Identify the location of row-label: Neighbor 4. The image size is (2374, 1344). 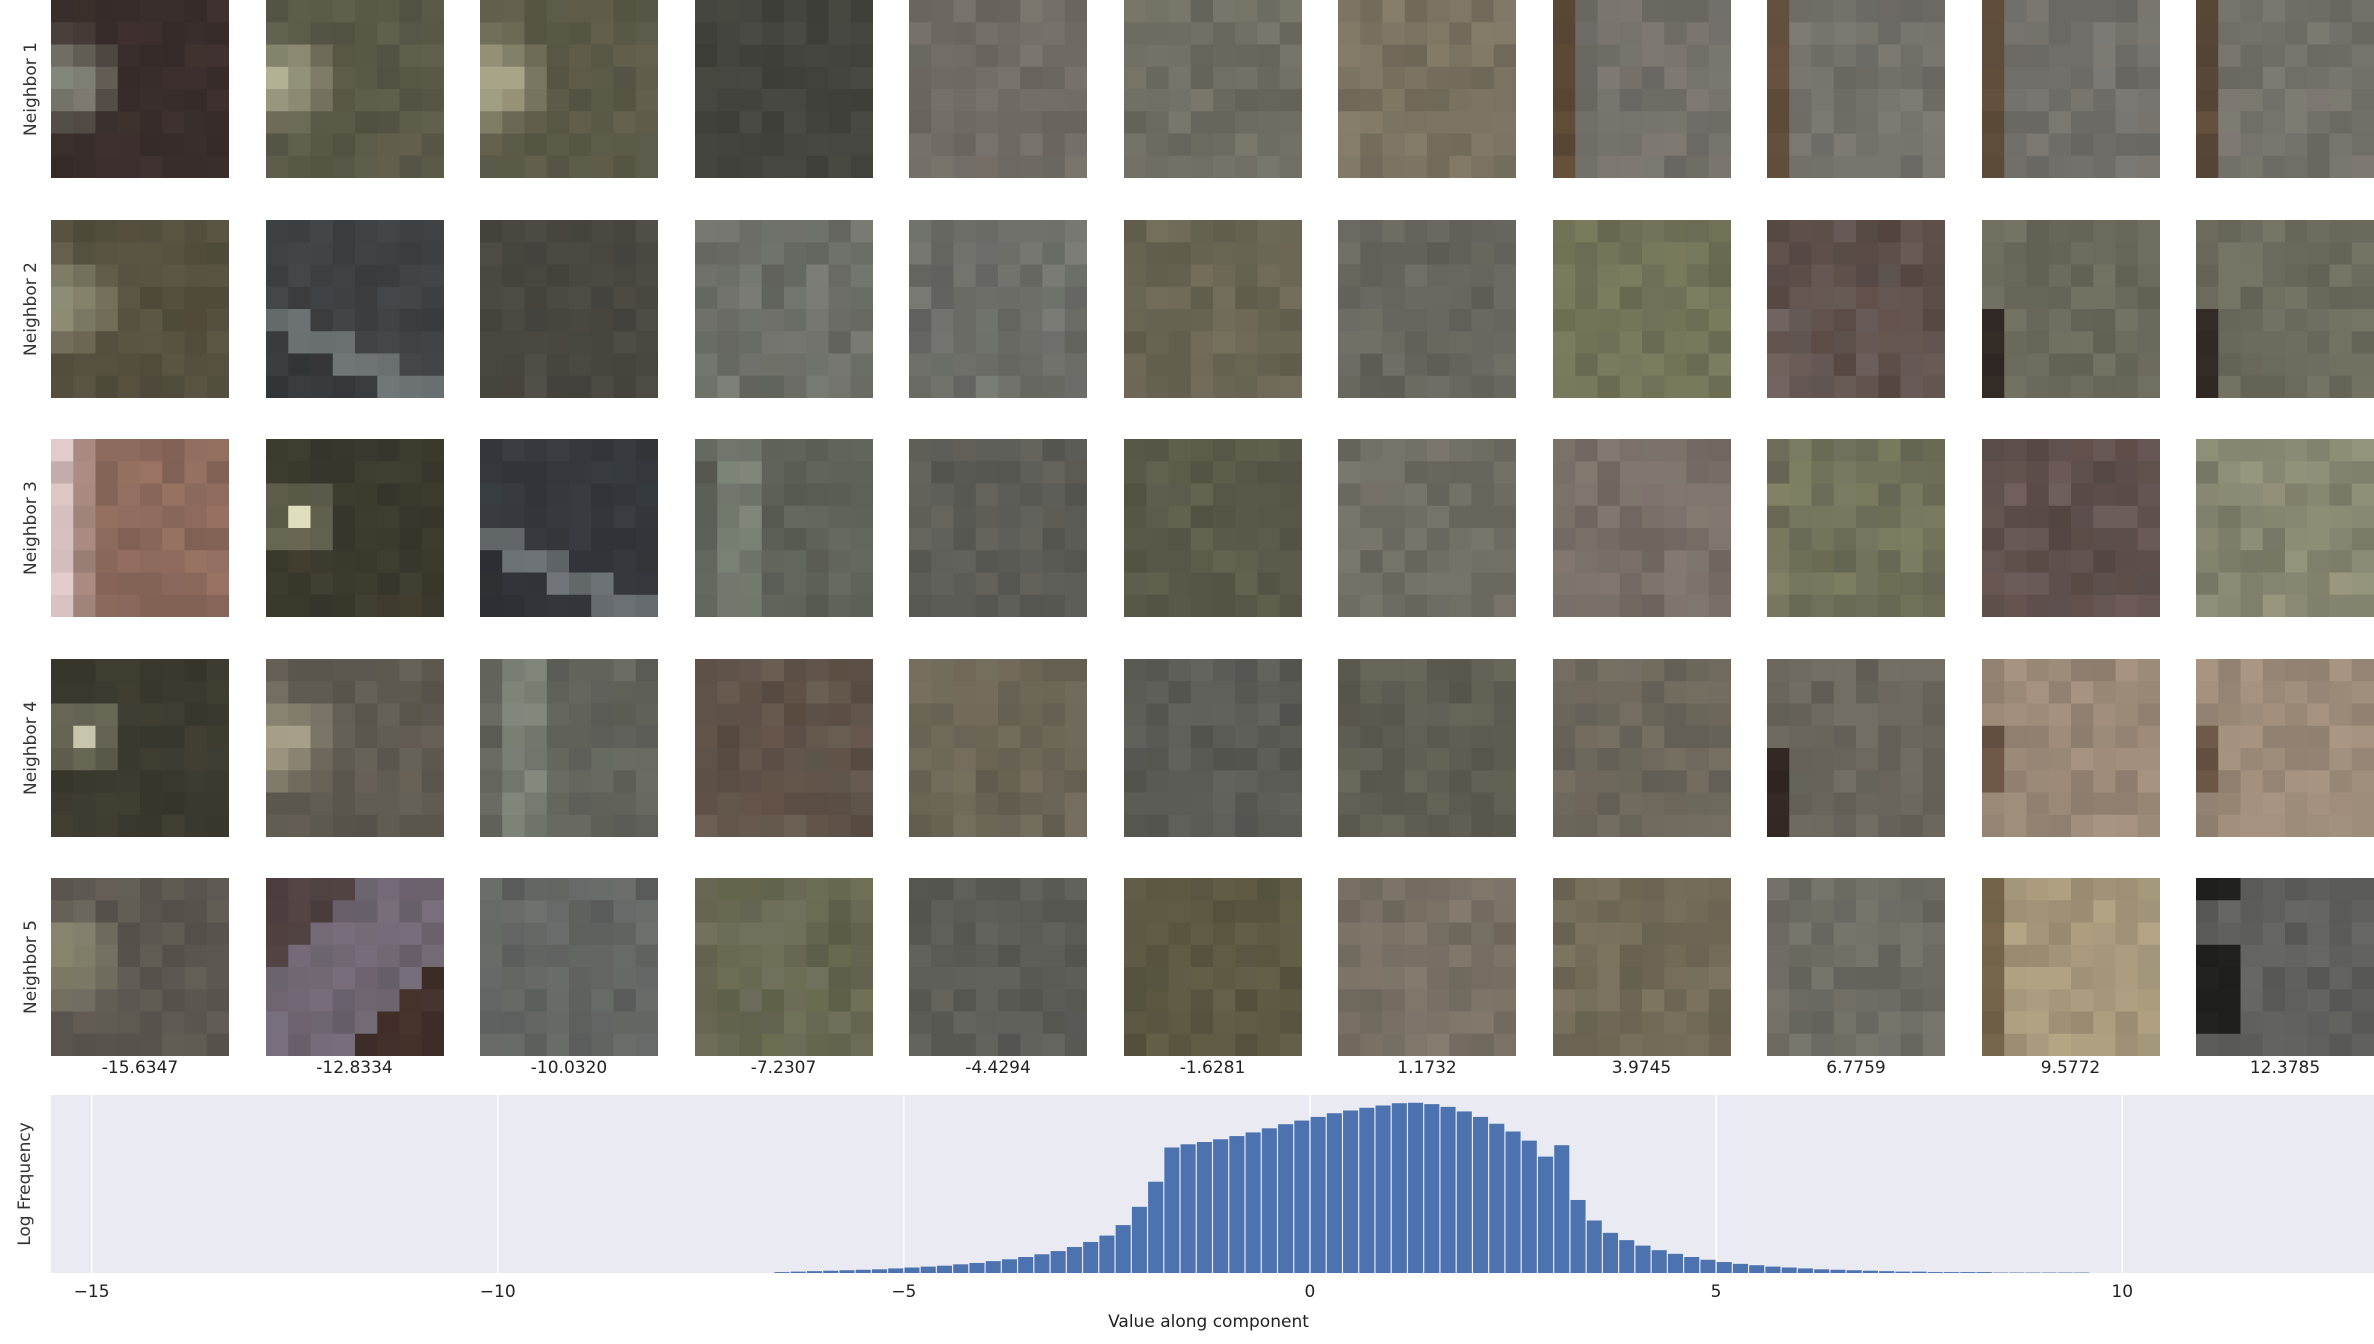
(31, 747).